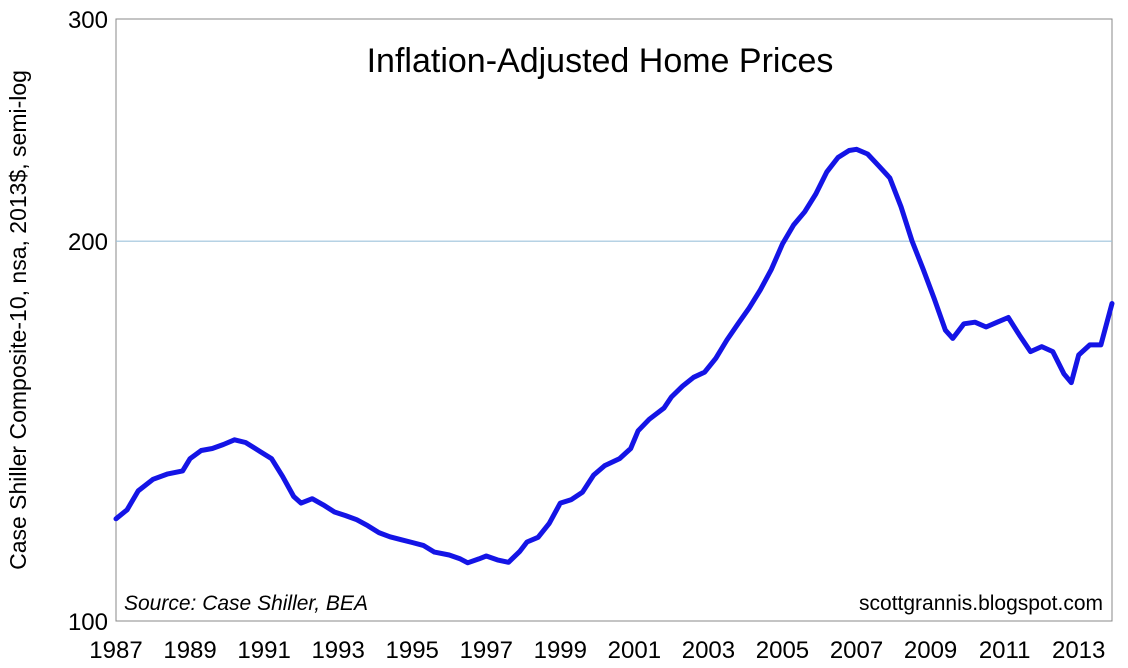 The width and height of the screenshot is (1128, 668). What do you see at coordinates (1078, 650) in the screenshot?
I see `x-tick-label-2013: 2013` at bounding box center [1078, 650].